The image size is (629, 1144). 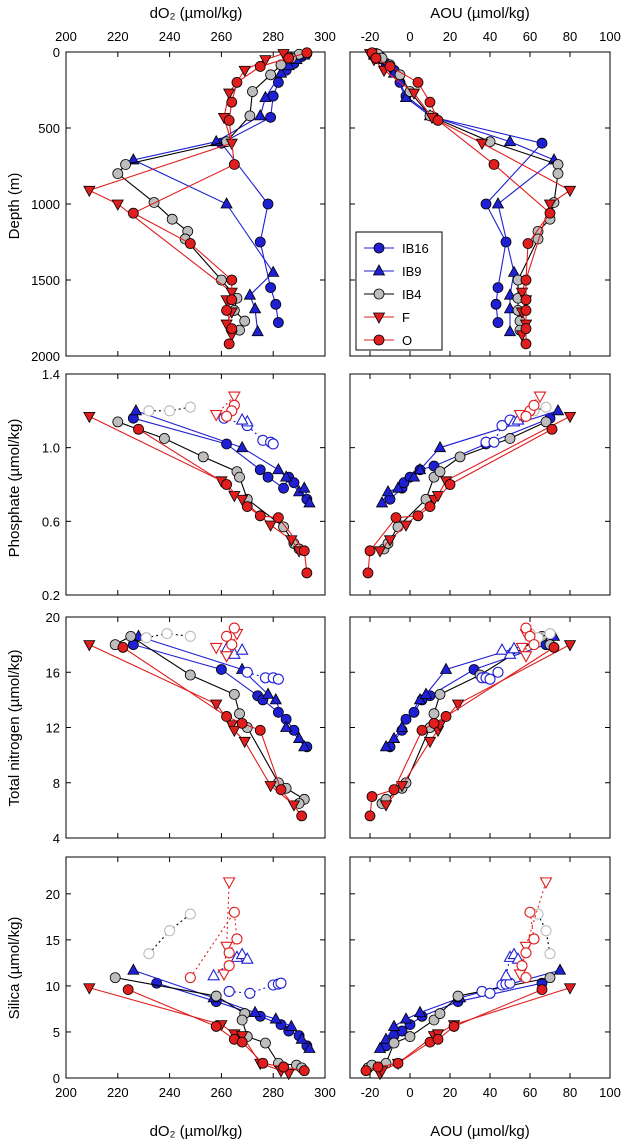 I want to click on plot-frame, so click(x=480, y=484).